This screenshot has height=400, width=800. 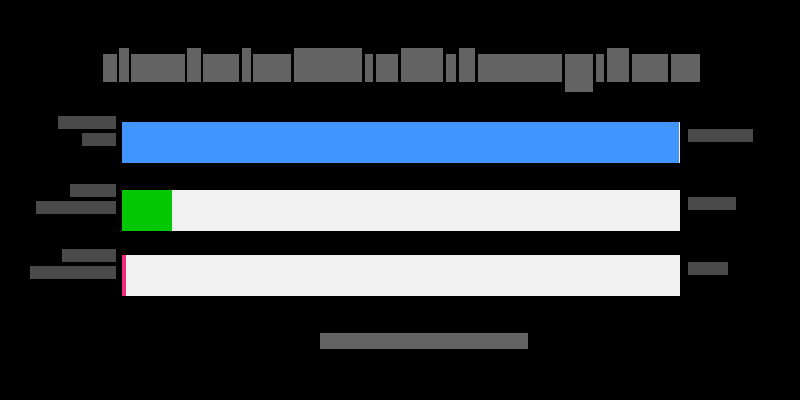 I want to click on bar-value-labels, so click(x=743, y=207).